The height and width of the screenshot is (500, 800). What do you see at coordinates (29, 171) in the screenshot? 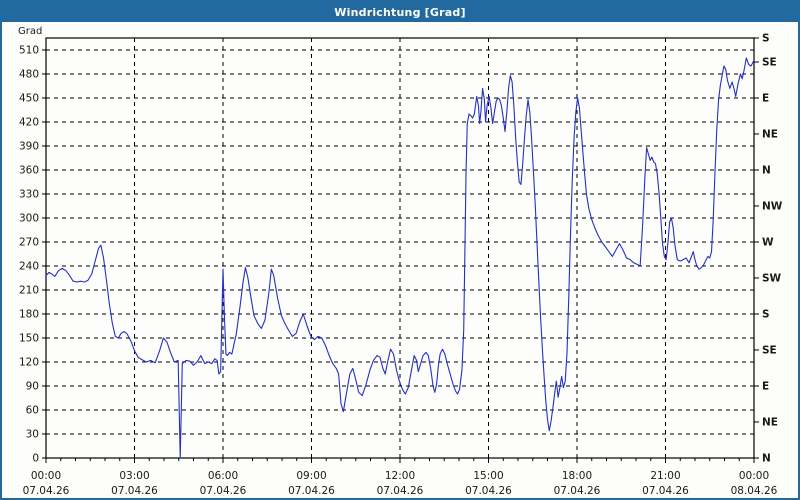
I see `y-axis-tick-label: 360` at bounding box center [29, 171].